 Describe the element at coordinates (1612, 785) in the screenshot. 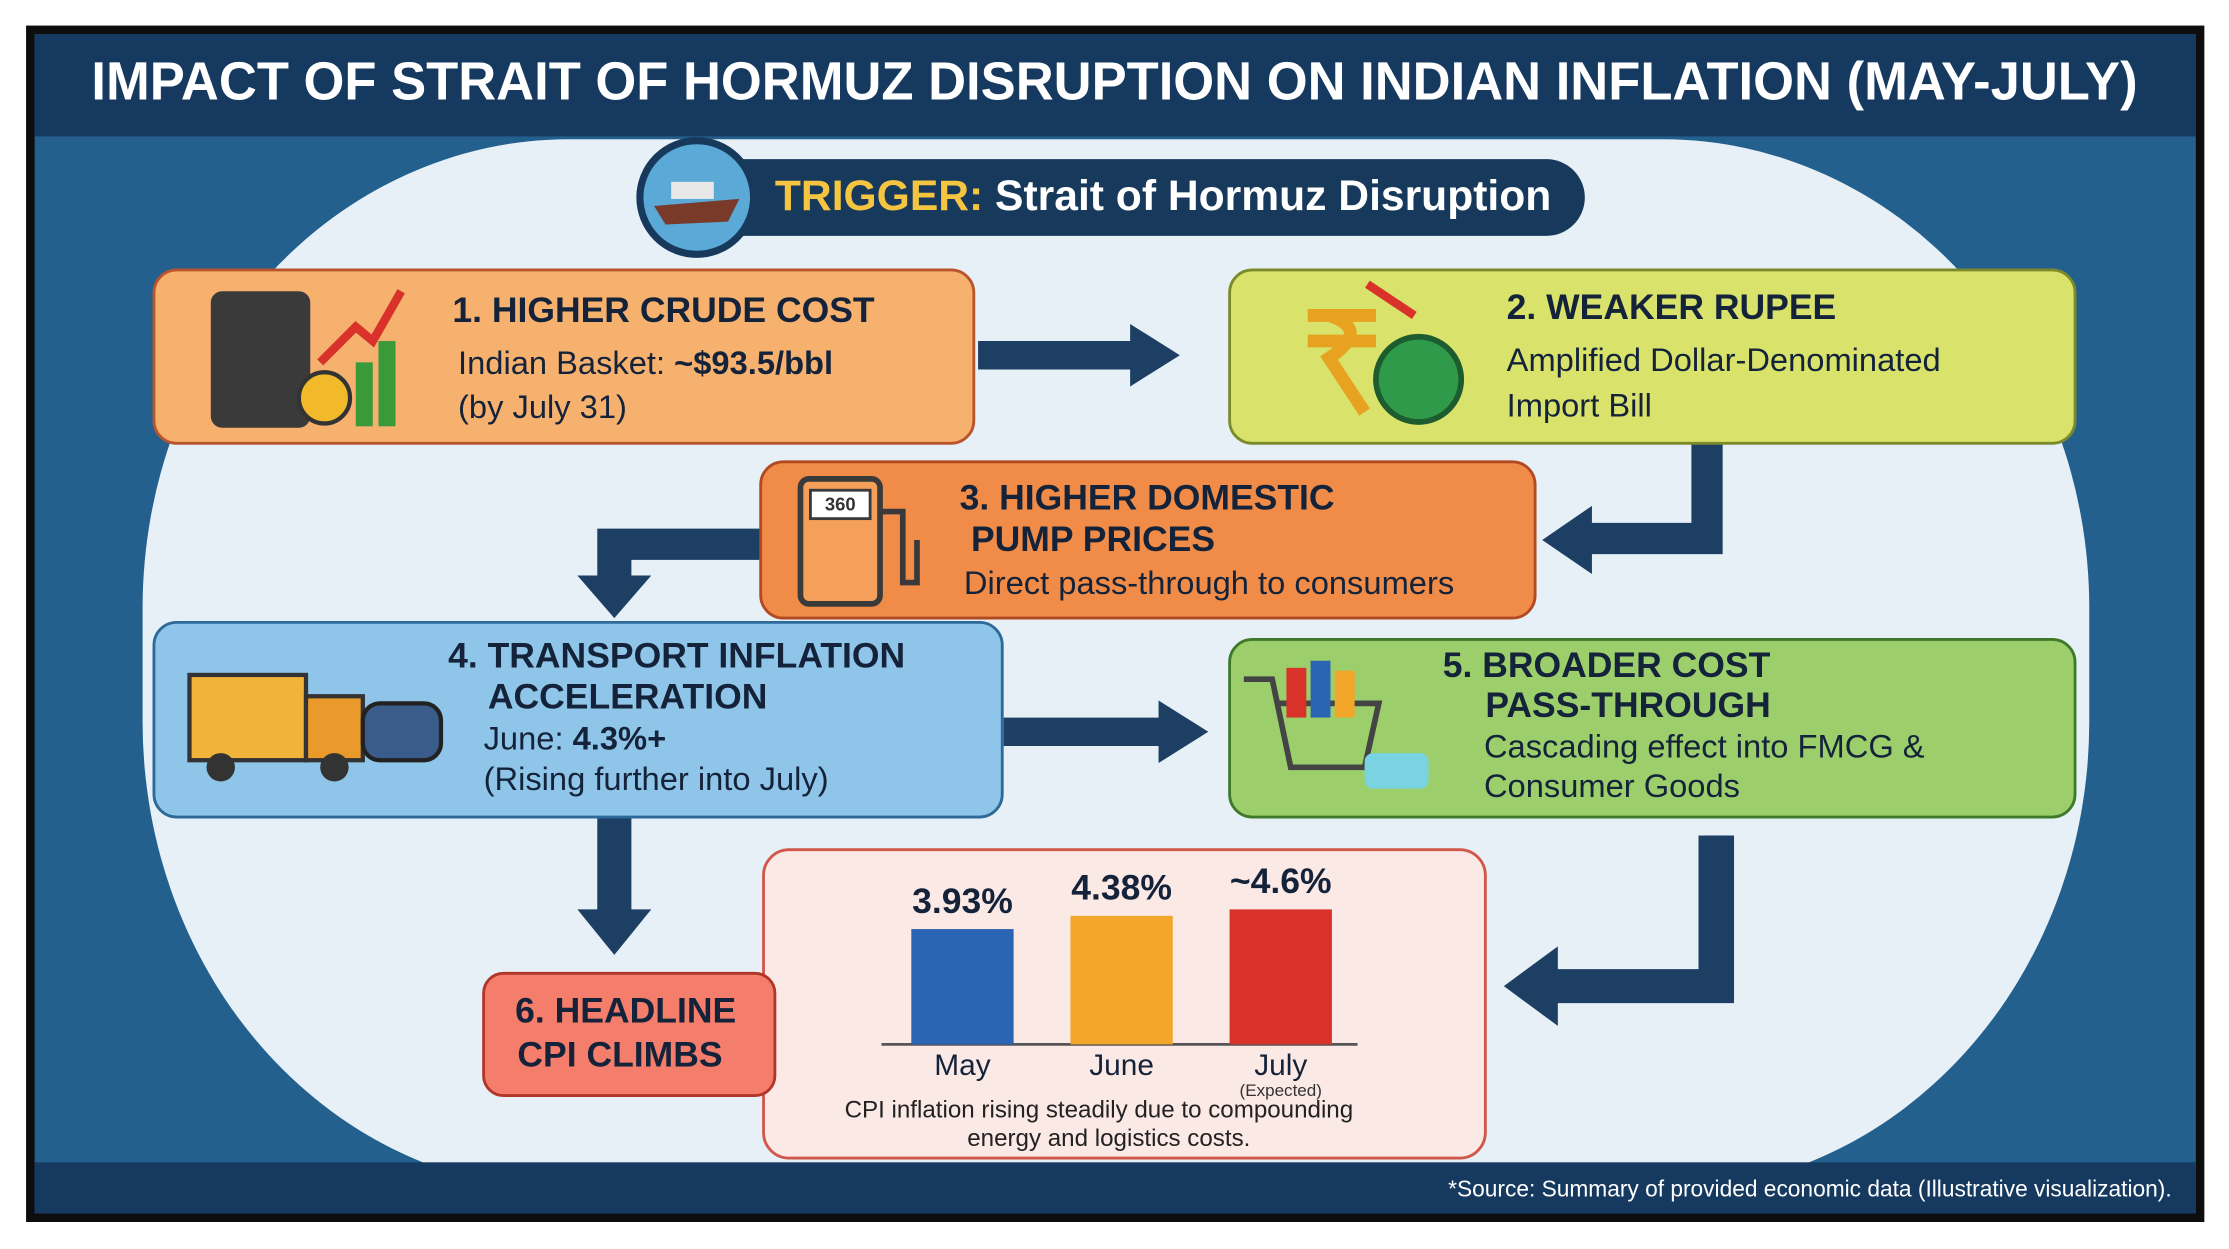

I see `step-text: Consumer Goods` at that location.